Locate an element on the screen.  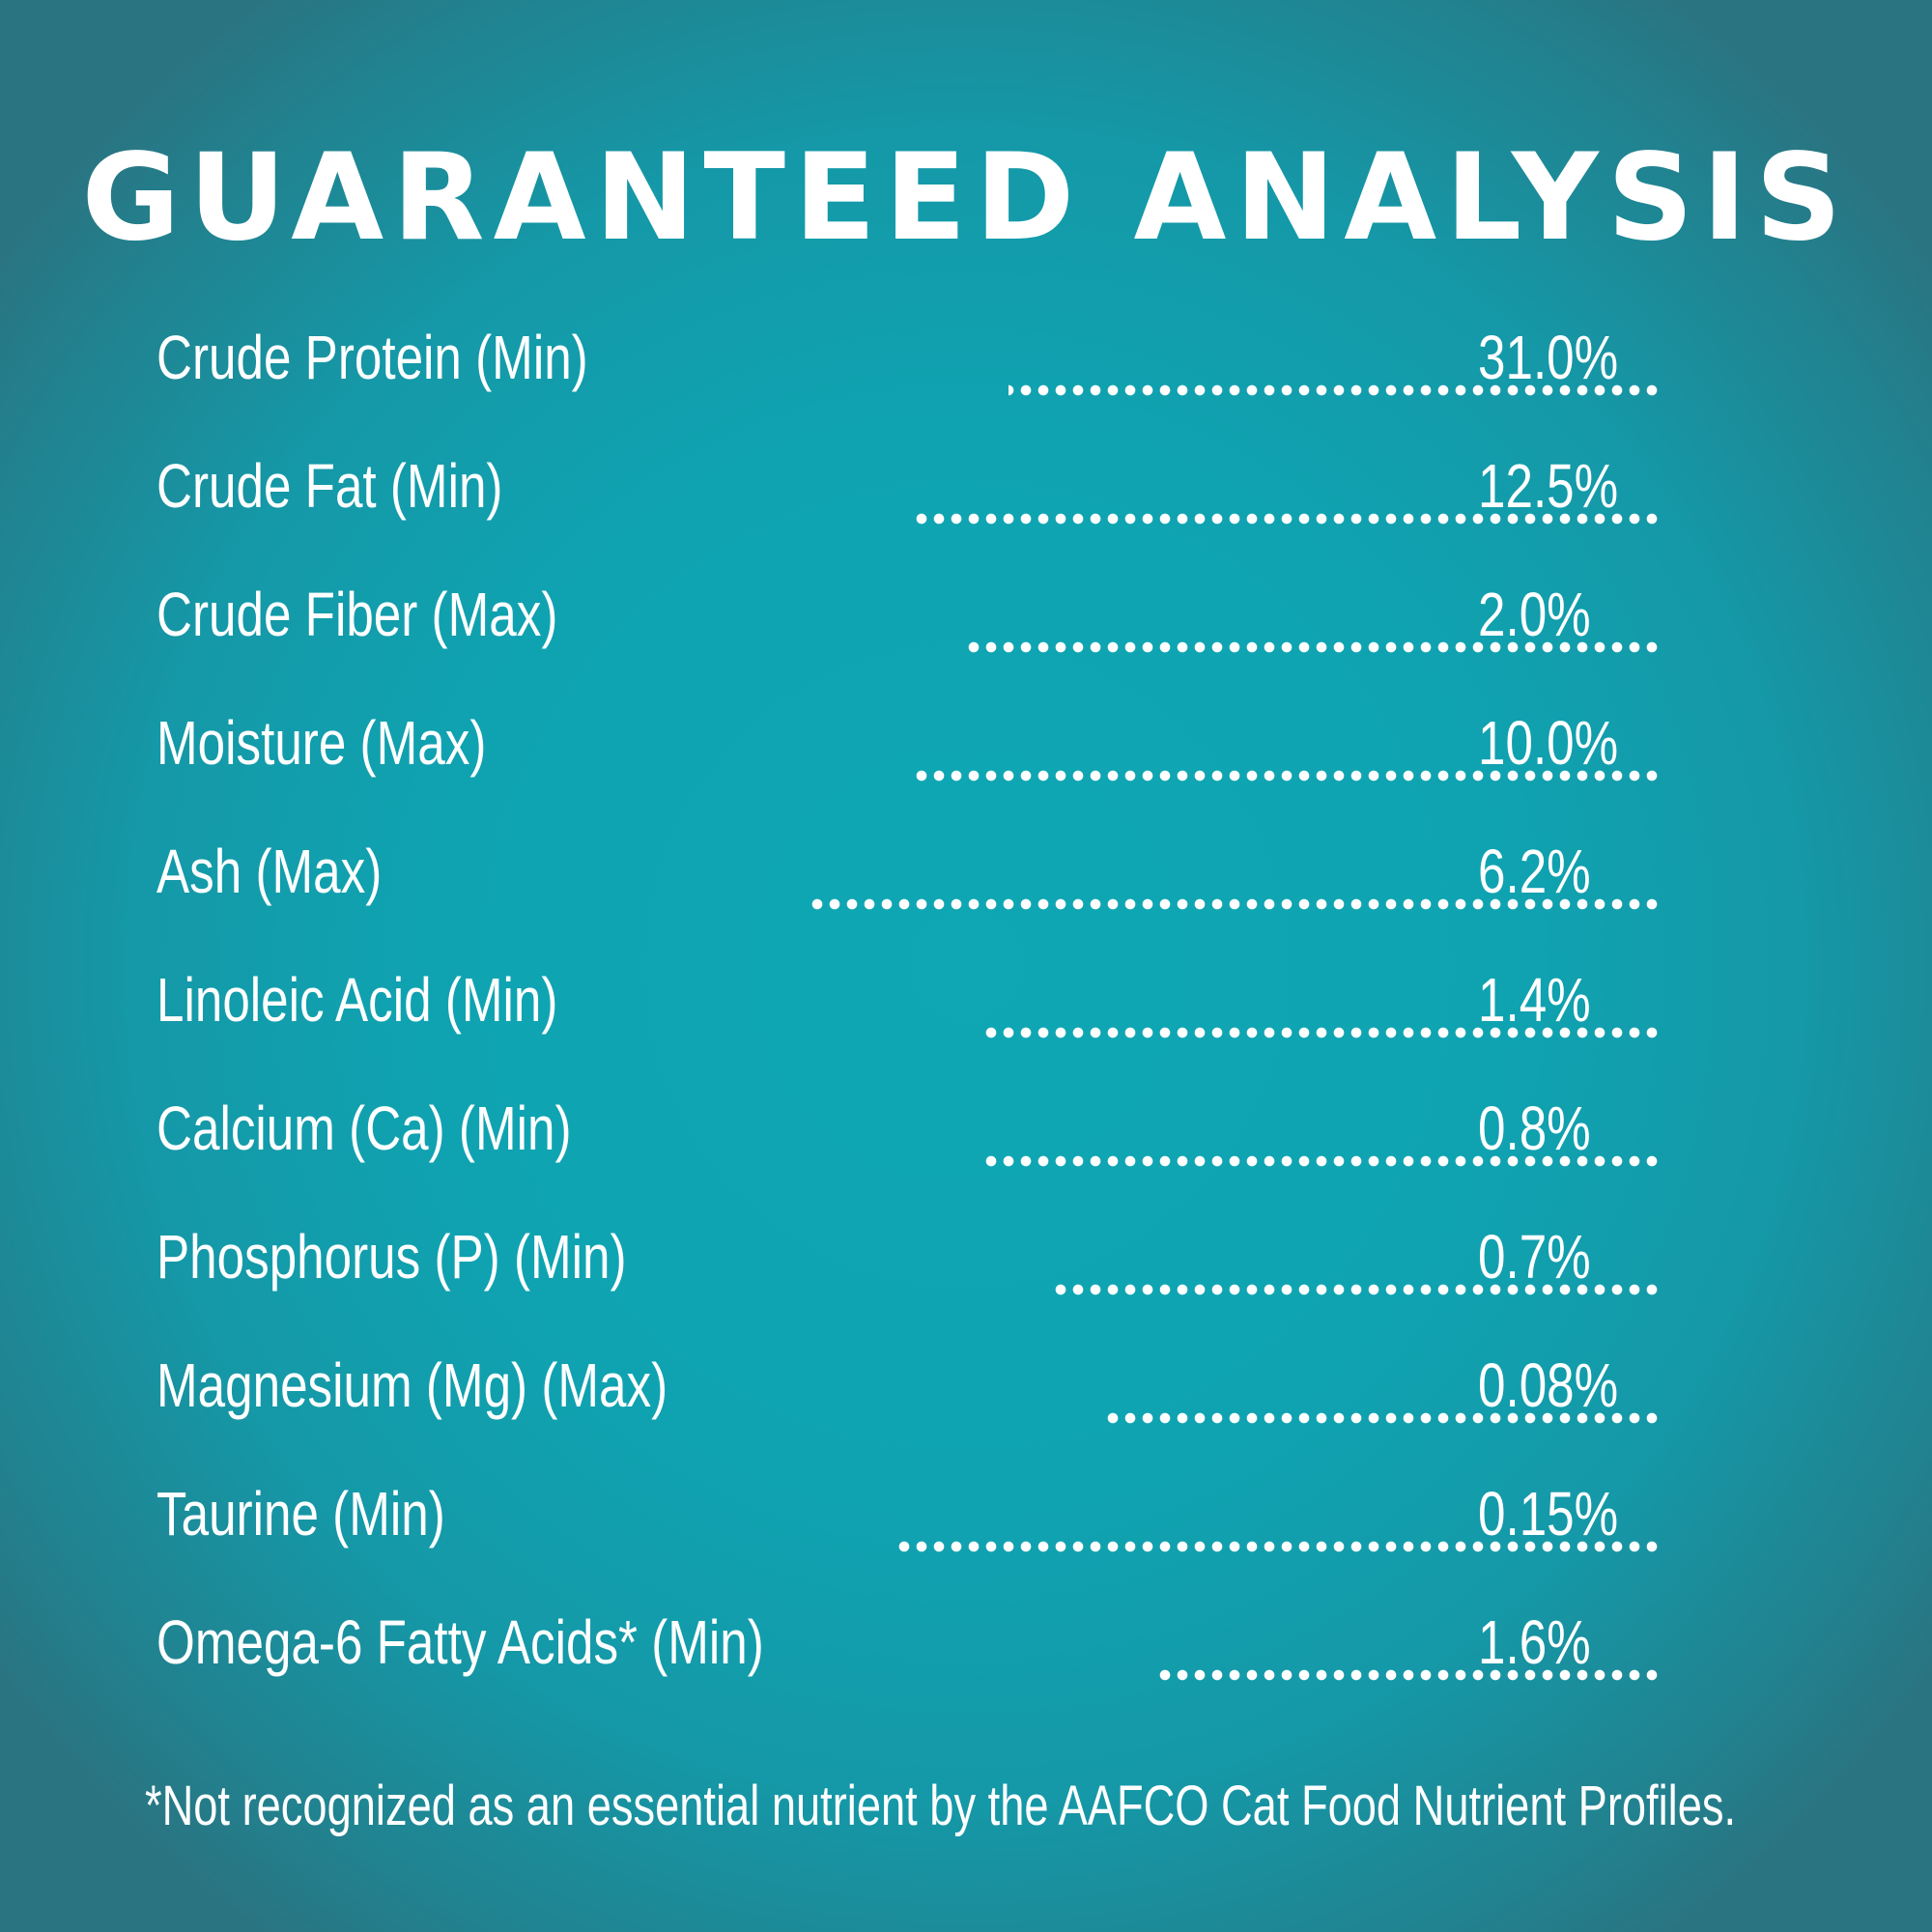
nutrient-value: 1.4% is located at coordinates (1534, 1000).